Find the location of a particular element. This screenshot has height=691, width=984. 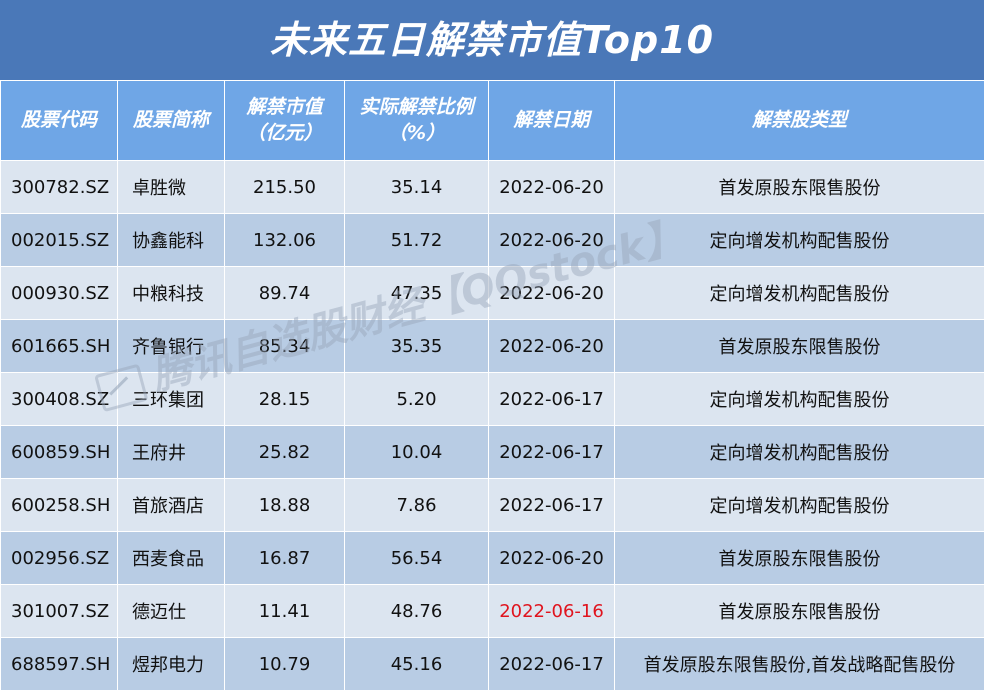

cell-name: 中粮科技 is located at coordinates (171, 293).